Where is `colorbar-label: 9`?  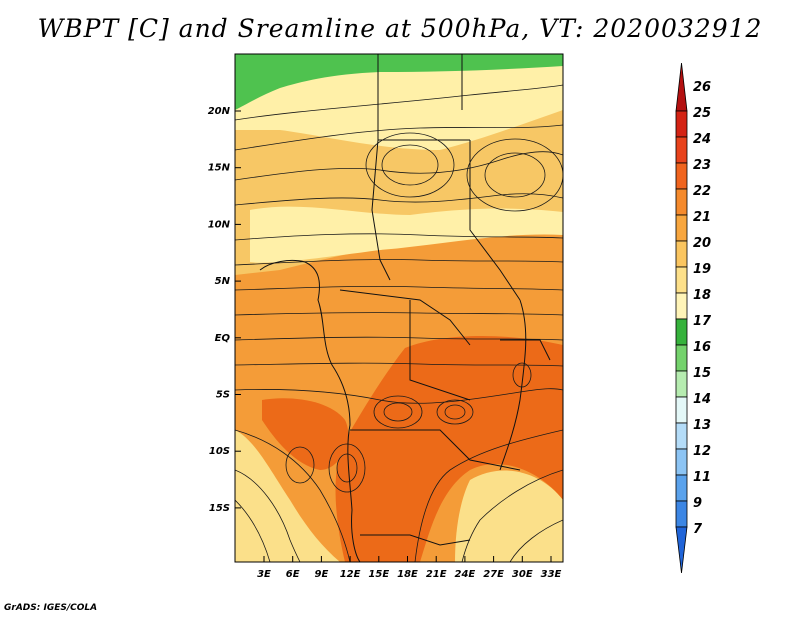
colorbar-label: 9 is located at coordinates (697, 503).